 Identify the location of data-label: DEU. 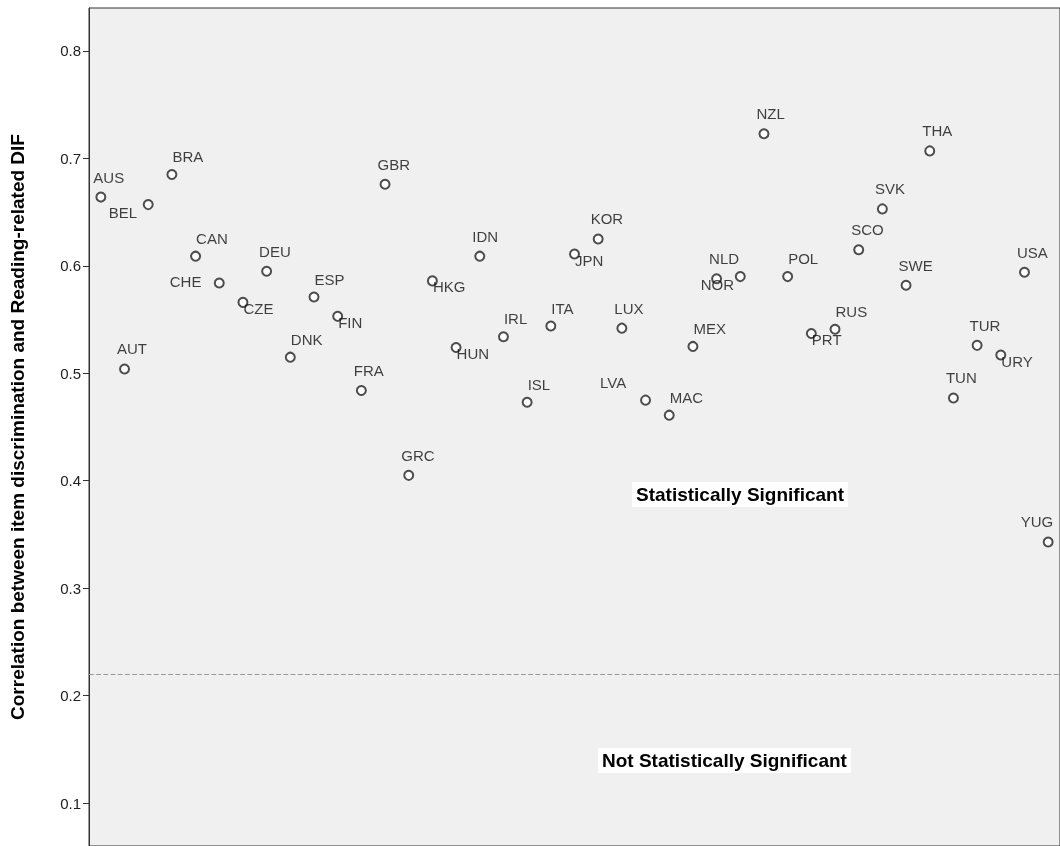
(275, 251).